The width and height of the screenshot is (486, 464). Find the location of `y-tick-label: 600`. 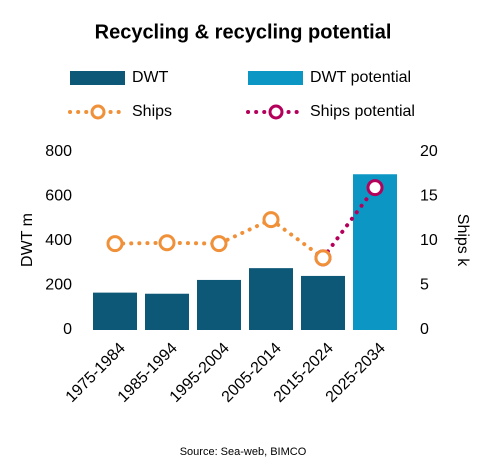

y-tick-label: 600 is located at coordinates (58, 196).